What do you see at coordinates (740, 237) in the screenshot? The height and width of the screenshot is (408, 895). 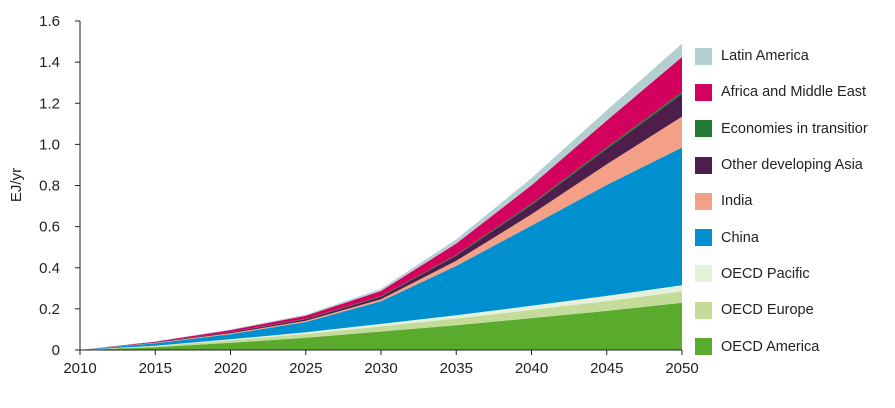 I see `legend-label: China` at bounding box center [740, 237].